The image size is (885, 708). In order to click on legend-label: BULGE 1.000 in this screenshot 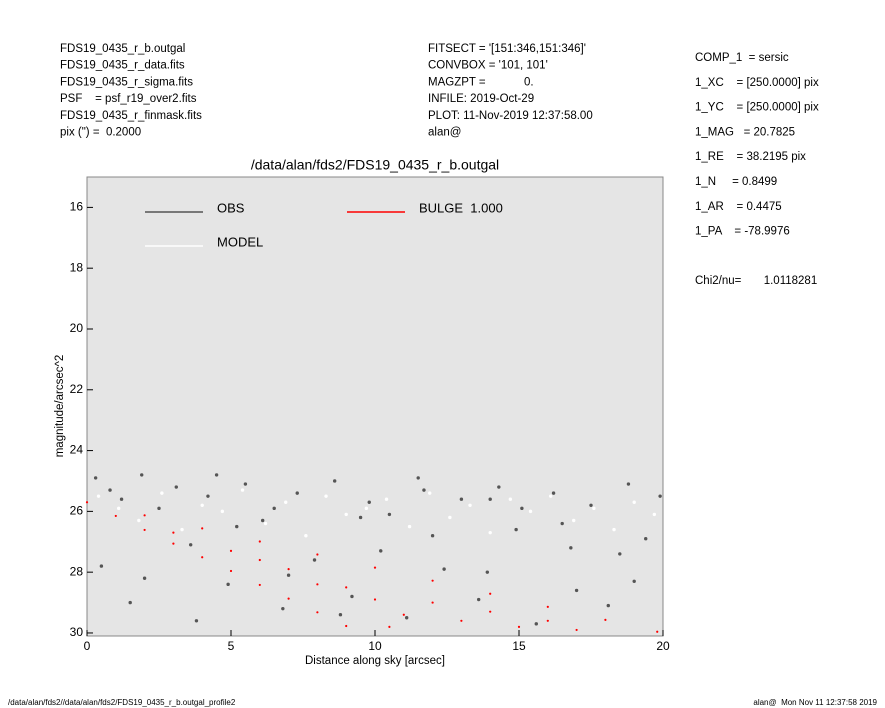, I will do `click(461, 207)`.